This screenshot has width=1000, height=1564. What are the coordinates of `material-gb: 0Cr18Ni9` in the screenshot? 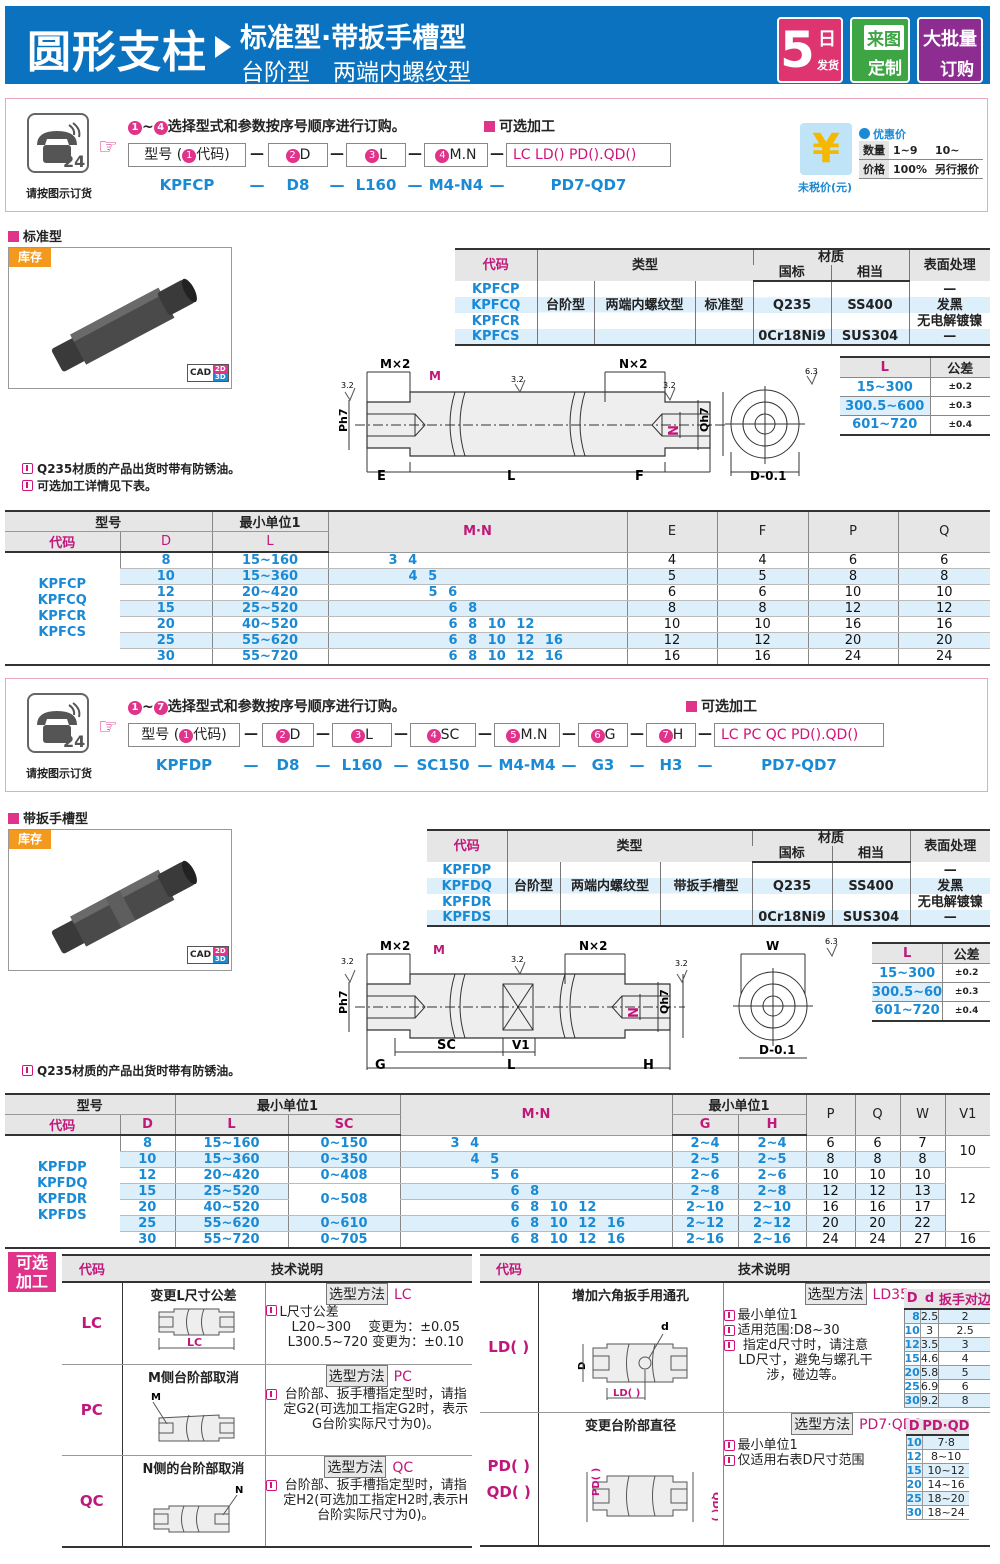 It's located at (792, 918).